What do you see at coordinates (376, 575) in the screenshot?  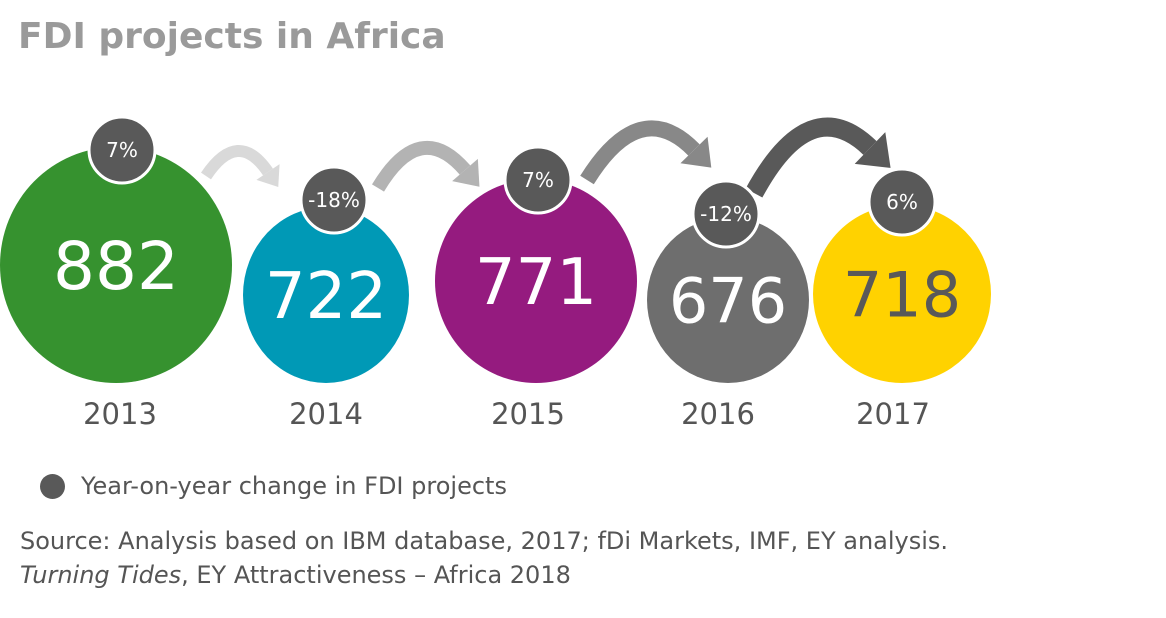 I see `citation-rest: , EY Attractiveness – Africa 2018` at bounding box center [376, 575].